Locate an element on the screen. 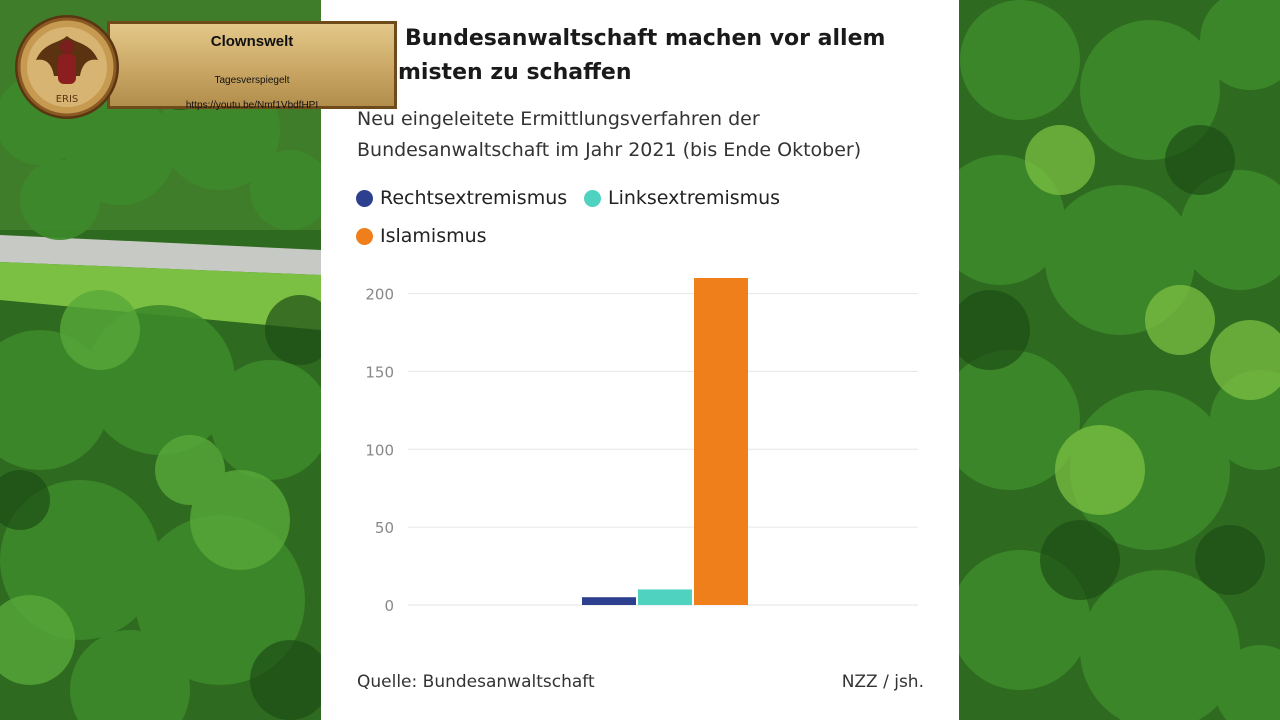  legend-item-linksextremismus: Linksextremismus is located at coordinates (682, 198).